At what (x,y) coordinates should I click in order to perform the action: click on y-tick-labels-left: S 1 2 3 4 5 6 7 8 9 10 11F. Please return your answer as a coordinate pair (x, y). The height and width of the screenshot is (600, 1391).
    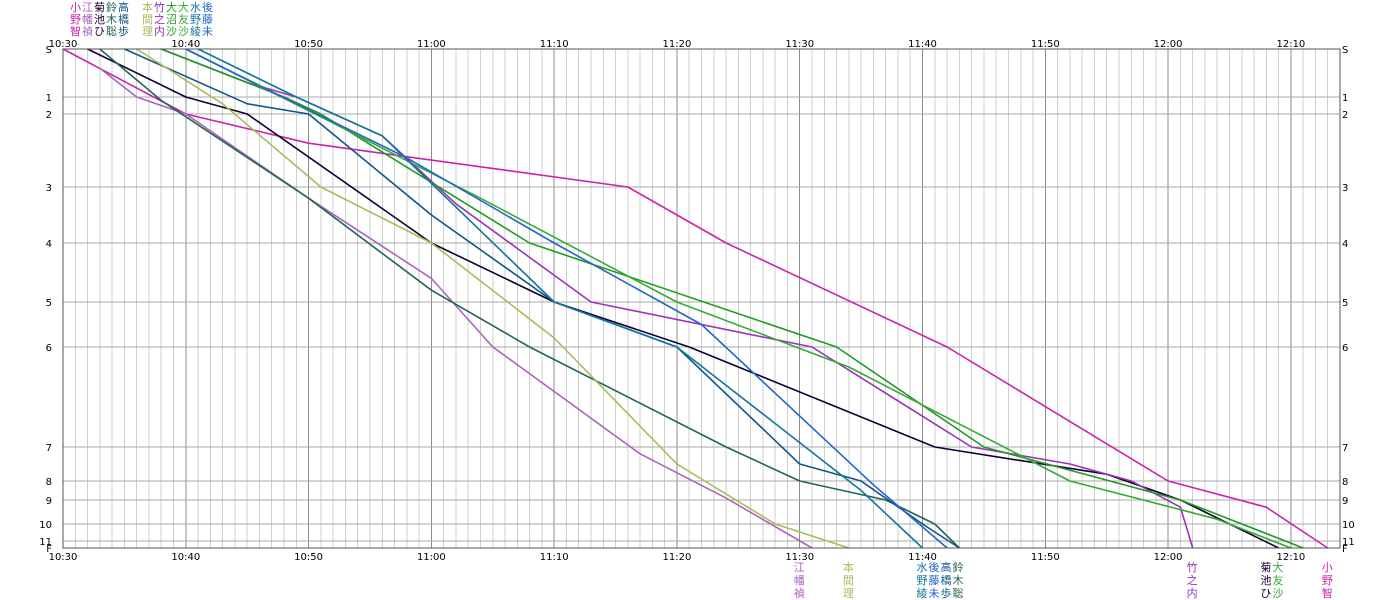
    Looking at the image, I should click on (45, 300).